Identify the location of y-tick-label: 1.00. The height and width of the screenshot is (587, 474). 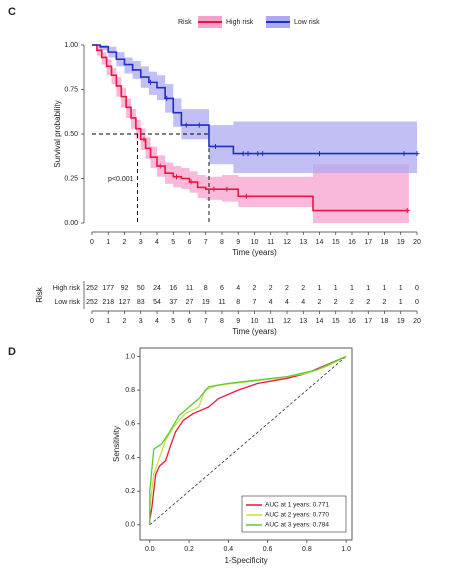
(71, 45).